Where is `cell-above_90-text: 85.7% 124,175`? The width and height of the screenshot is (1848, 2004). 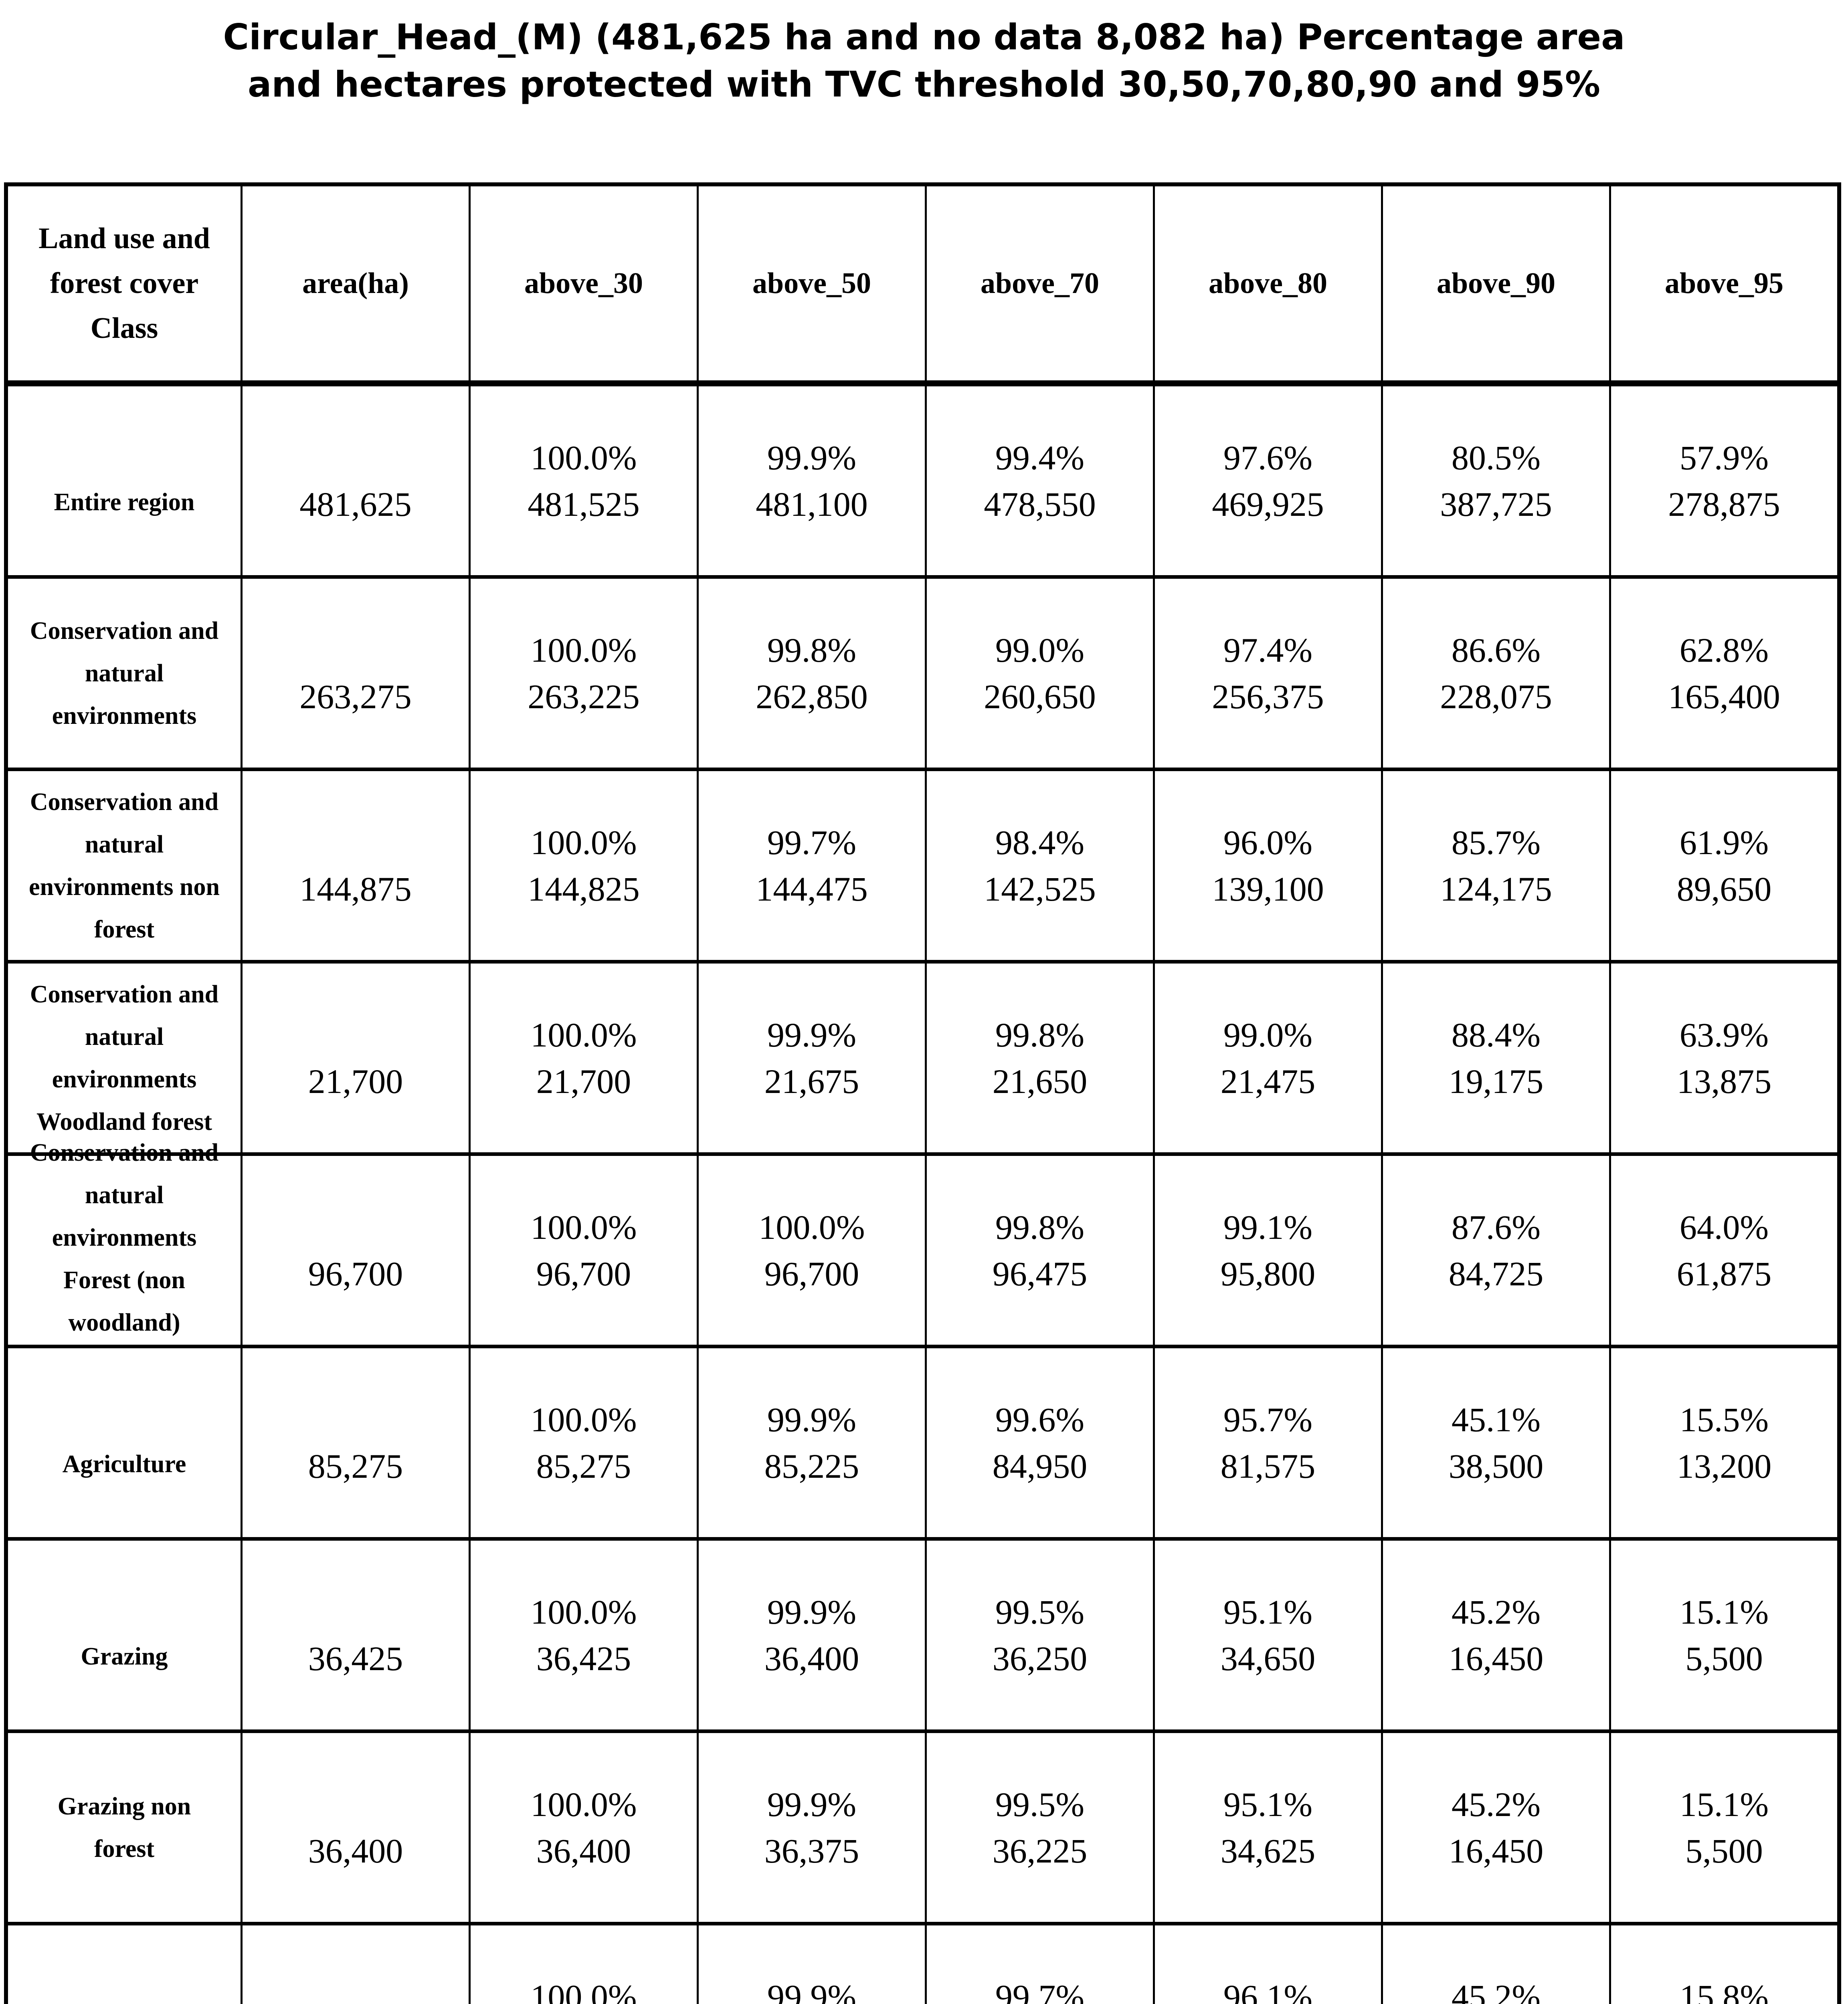
cell-above_90-text: 85.7% 124,175 is located at coordinates (1496, 866).